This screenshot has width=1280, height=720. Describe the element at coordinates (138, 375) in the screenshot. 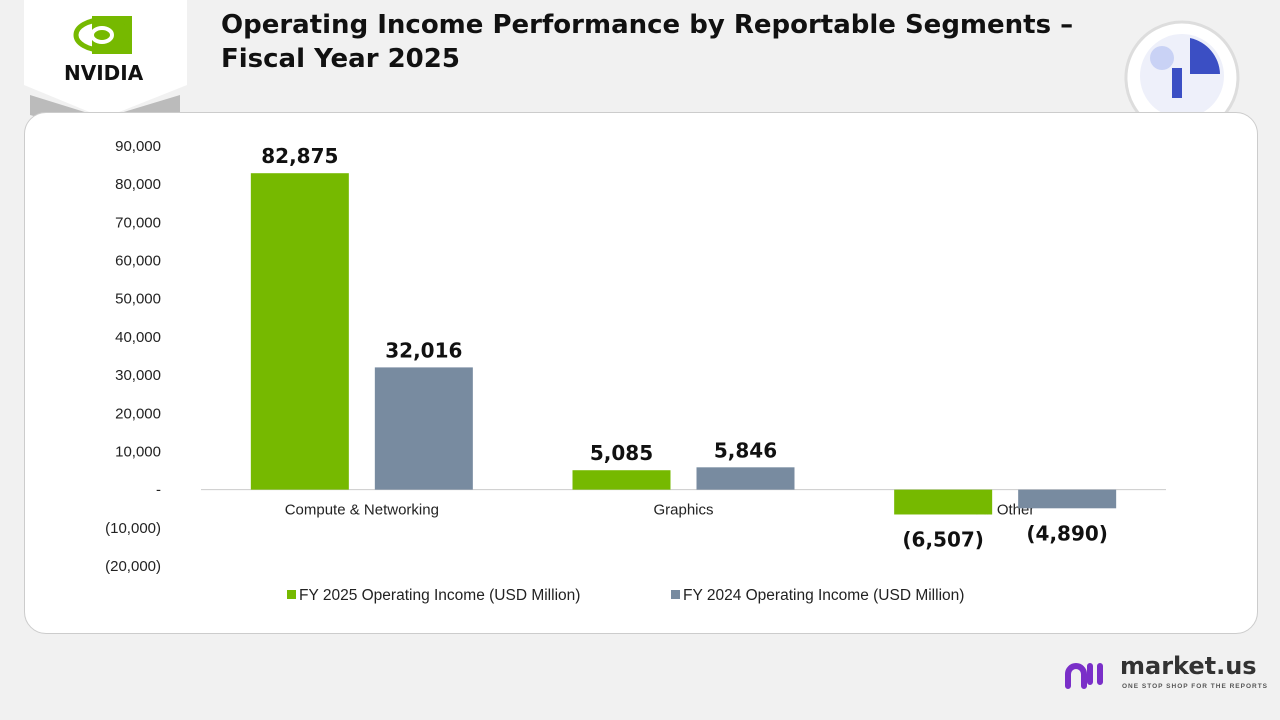

I see `y-tick-label: 30,000` at that location.